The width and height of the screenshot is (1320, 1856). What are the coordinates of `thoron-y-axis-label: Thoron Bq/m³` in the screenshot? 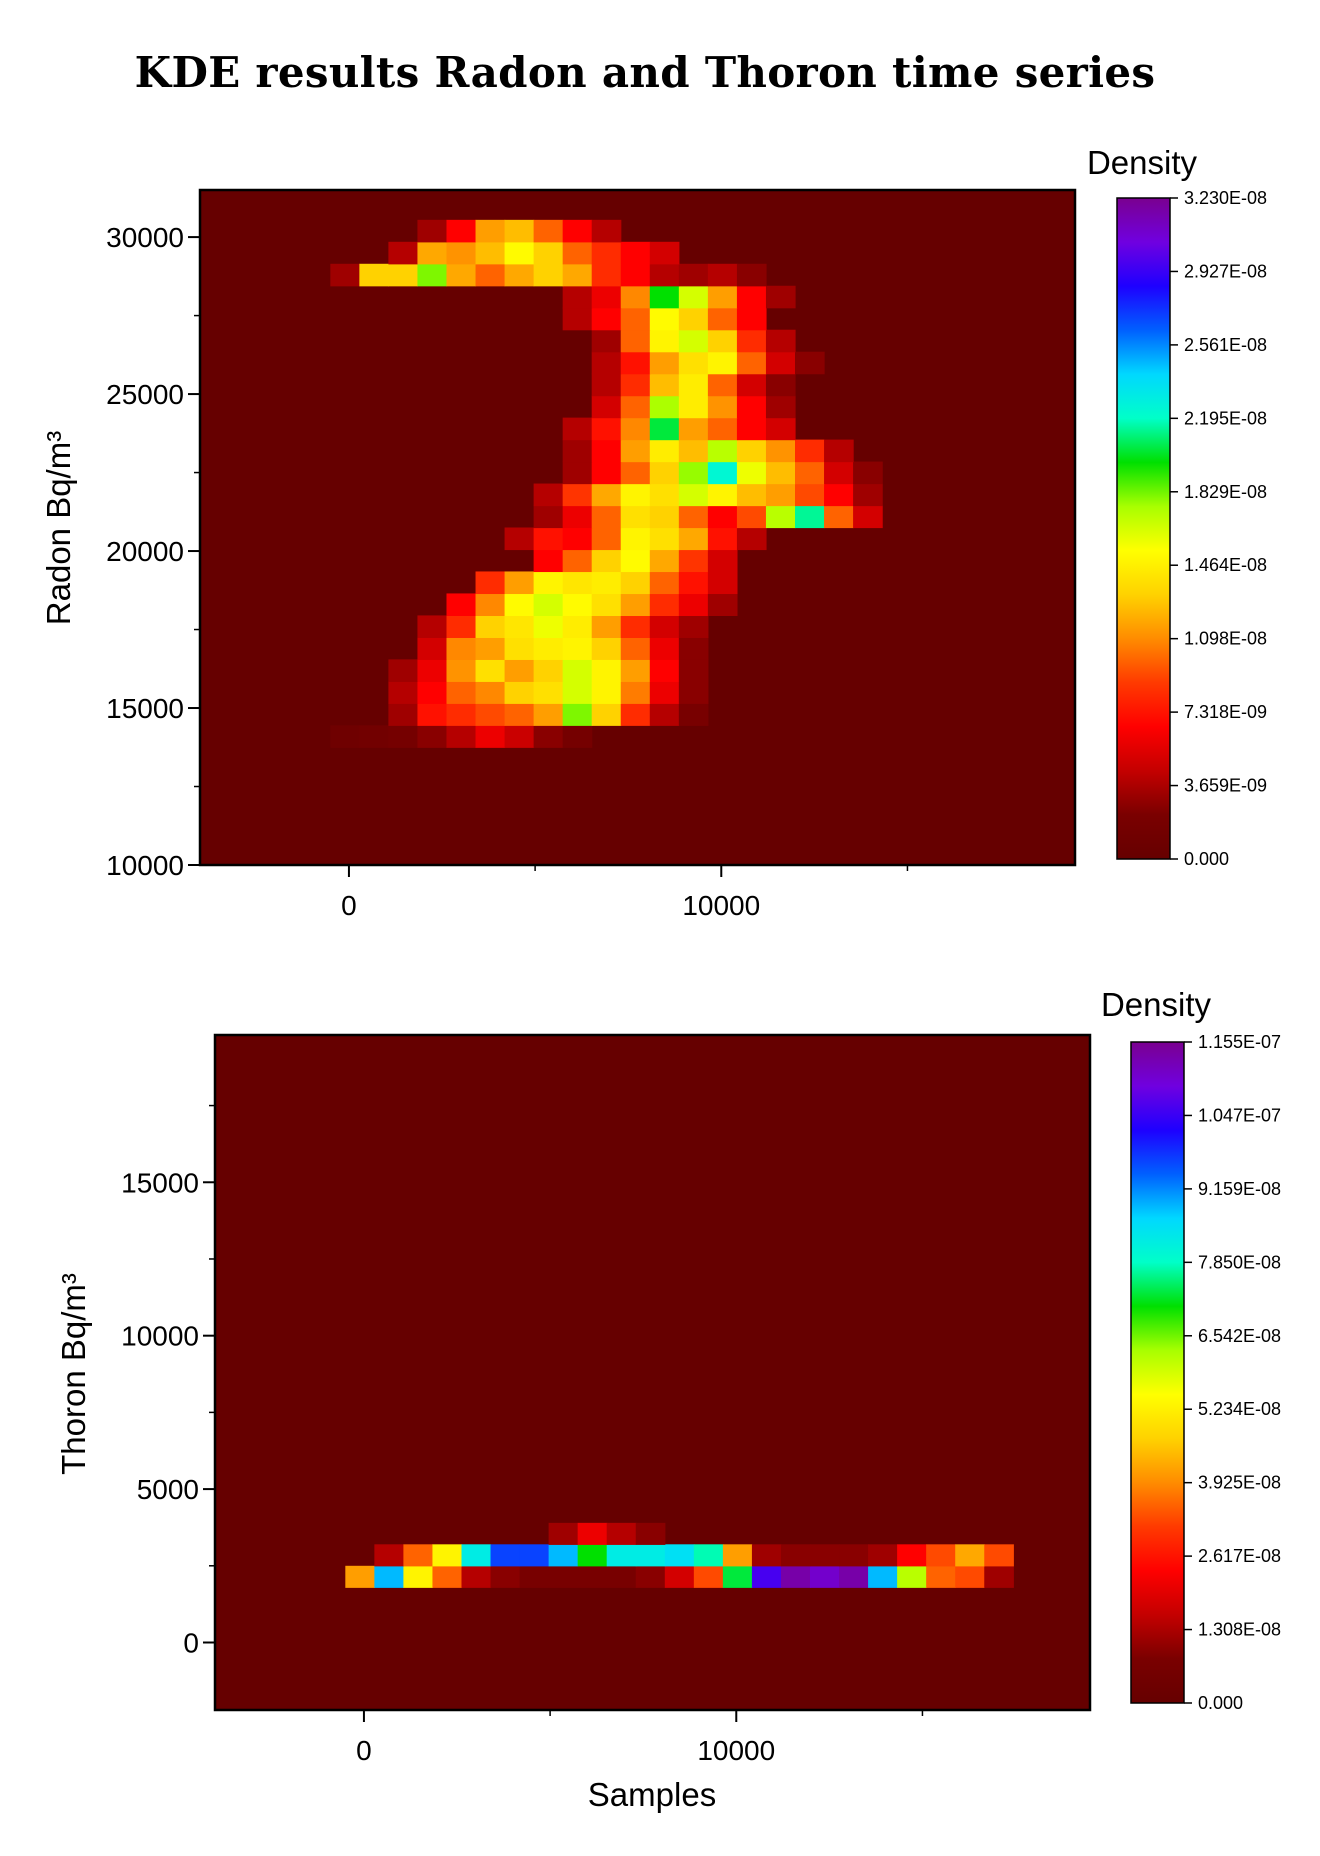 It's located at (73, 1374).